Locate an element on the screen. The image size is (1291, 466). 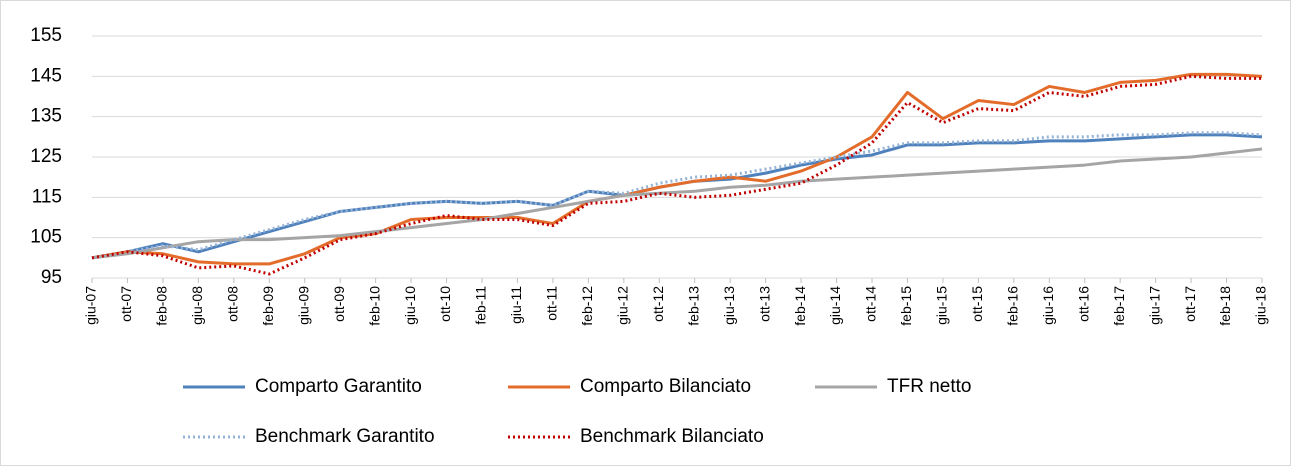
x-tick-label: feb-08 is located at coordinates (162, 306).